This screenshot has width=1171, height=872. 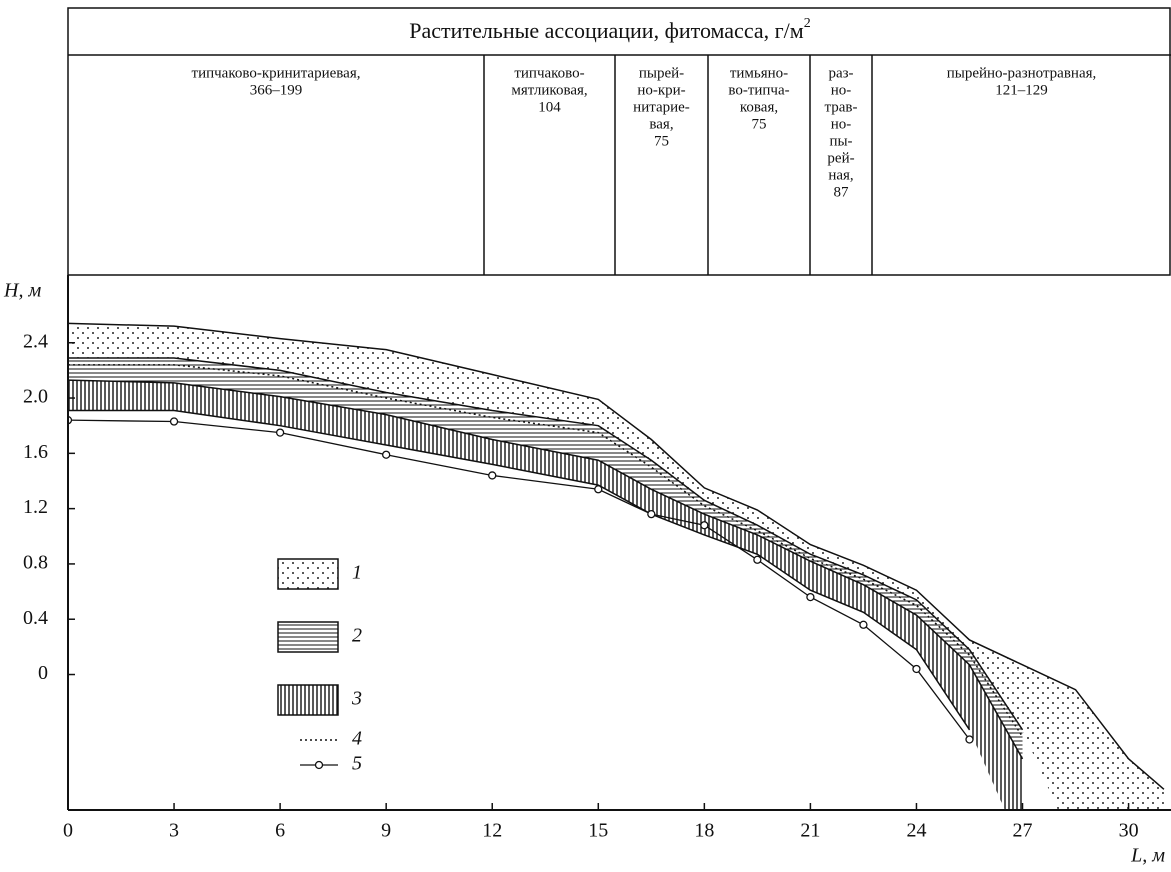 What do you see at coordinates (598, 831) in the screenshot?
I see `x-tick-label: 15` at bounding box center [598, 831].